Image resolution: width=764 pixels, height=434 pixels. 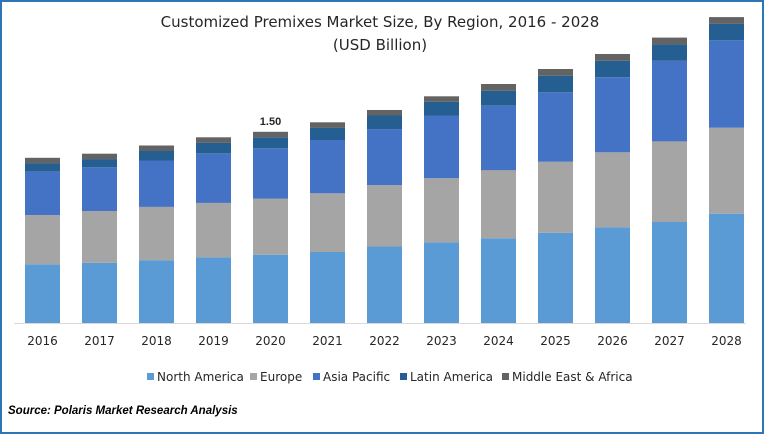 What do you see at coordinates (726, 341) in the screenshot?
I see `x-tick-2028: 2028` at bounding box center [726, 341].